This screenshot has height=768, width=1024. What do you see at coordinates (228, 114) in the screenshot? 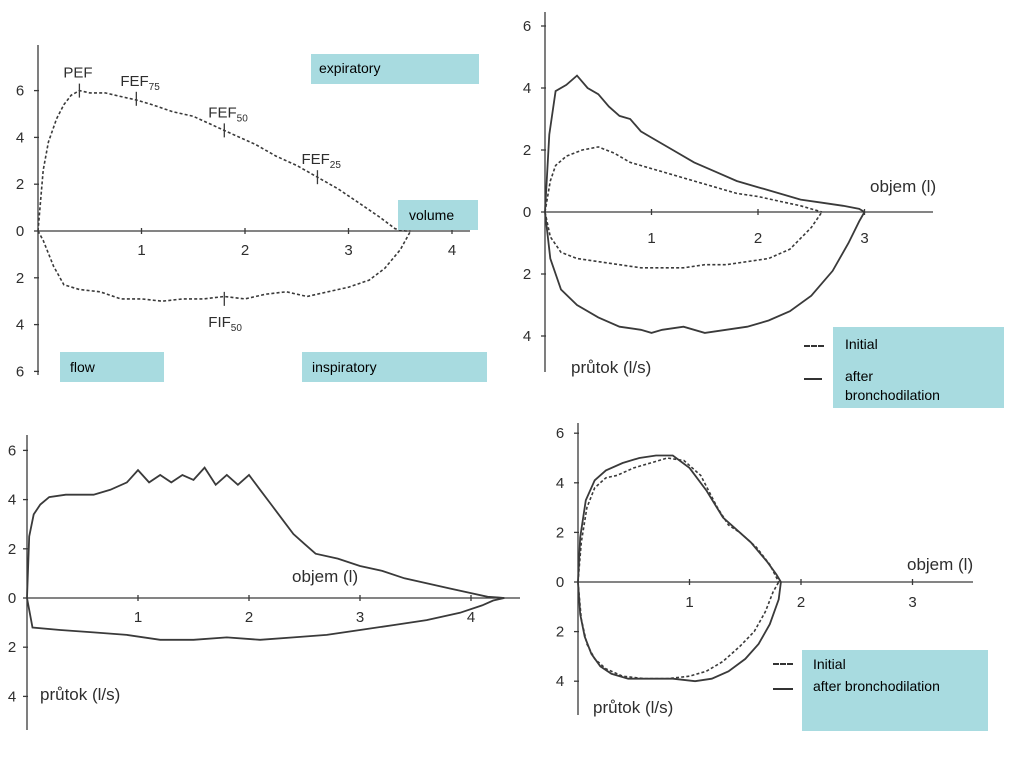
I see `marker-label: FEF50` at bounding box center [228, 114].